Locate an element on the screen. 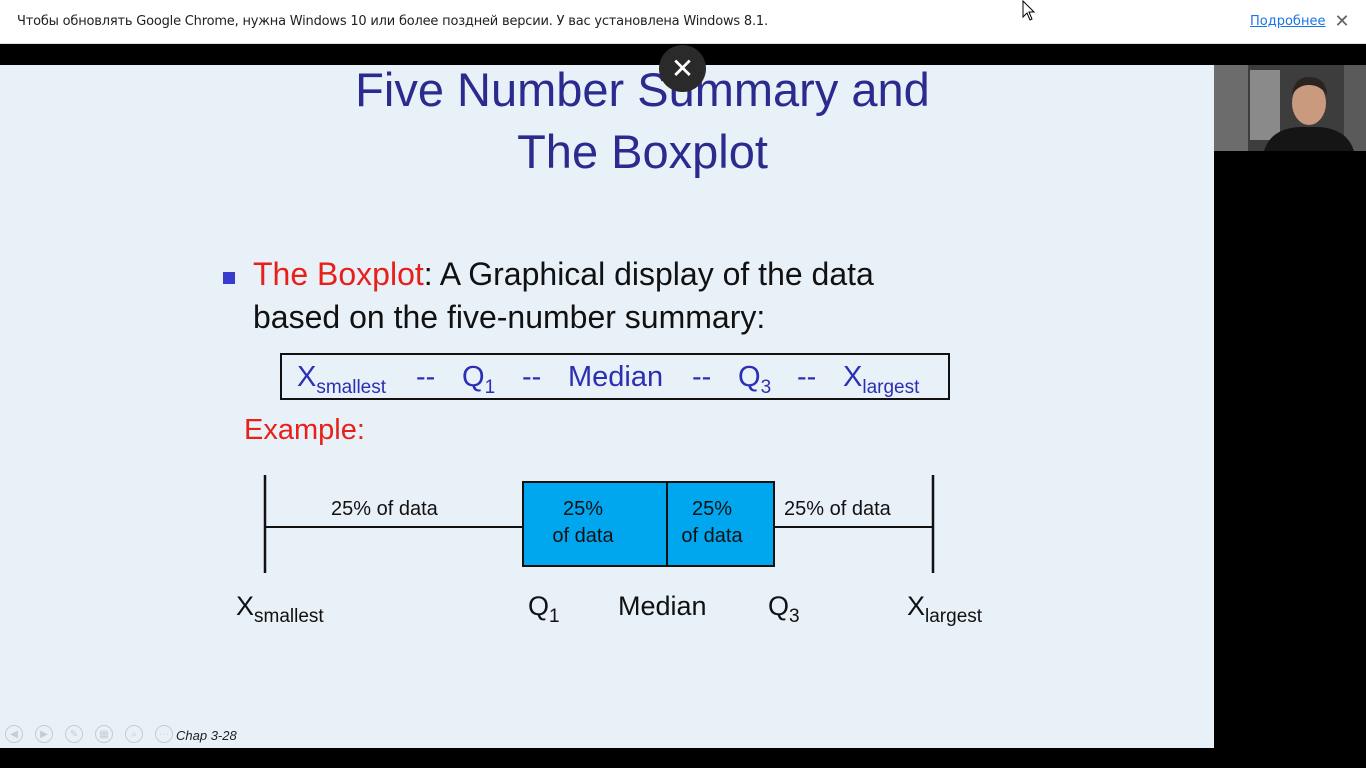 Image resolution: width=1366 pixels, height=768 pixels. five-number-summary-box is located at coordinates (615, 376).